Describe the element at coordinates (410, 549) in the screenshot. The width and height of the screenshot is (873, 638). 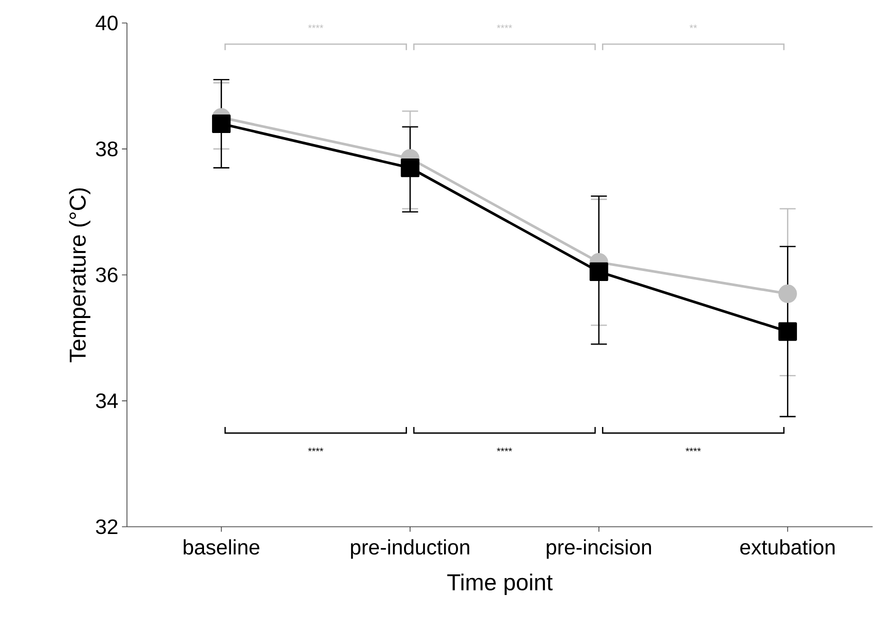
I see `x-tick-label: pre-induction` at that location.